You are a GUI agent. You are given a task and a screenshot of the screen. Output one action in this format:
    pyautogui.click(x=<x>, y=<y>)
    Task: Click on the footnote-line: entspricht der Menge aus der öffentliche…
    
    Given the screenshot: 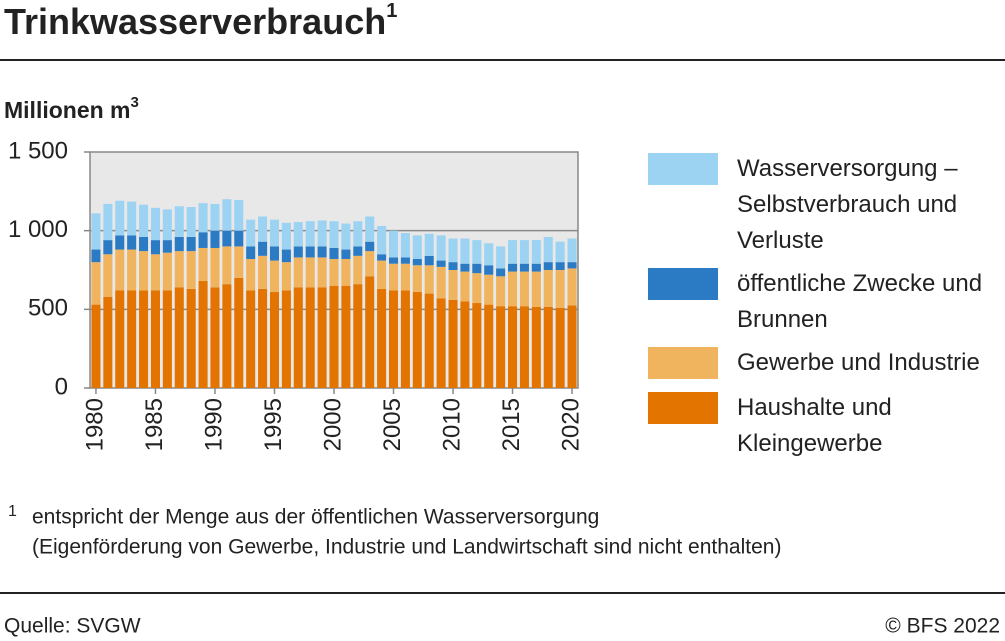 What is the action you would take?
    pyautogui.click(x=315, y=517)
    